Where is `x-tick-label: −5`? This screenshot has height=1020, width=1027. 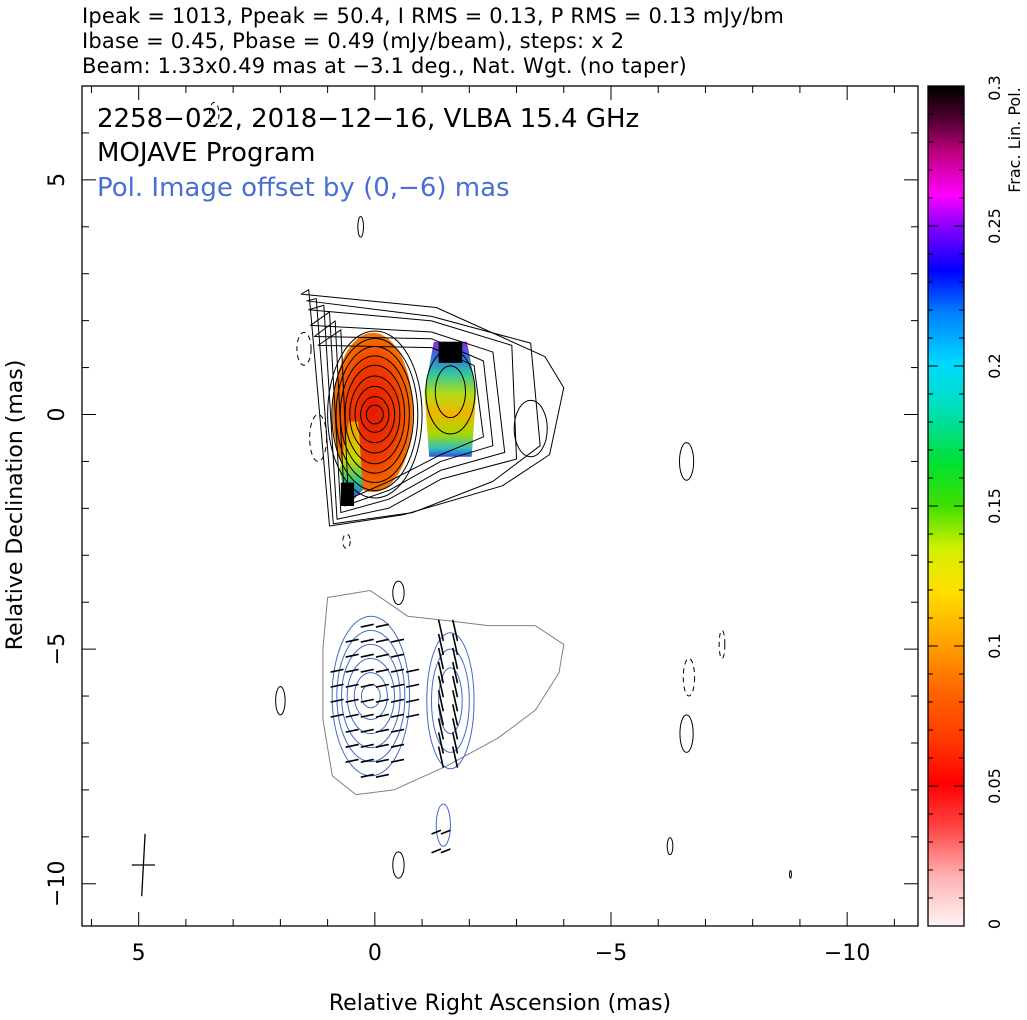
x-tick-label: −5 is located at coordinates (611, 953).